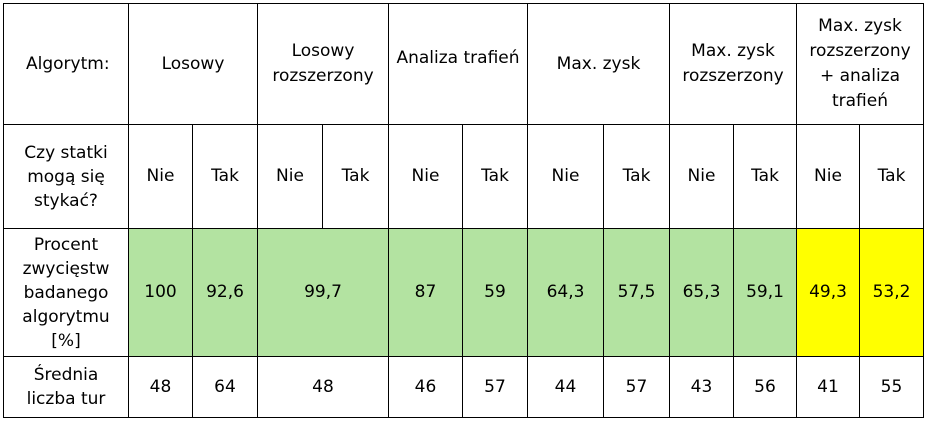 The height and width of the screenshot is (426, 933). I want to click on algorithm-header-max-gain: Max. zysk, so click(598, 64).